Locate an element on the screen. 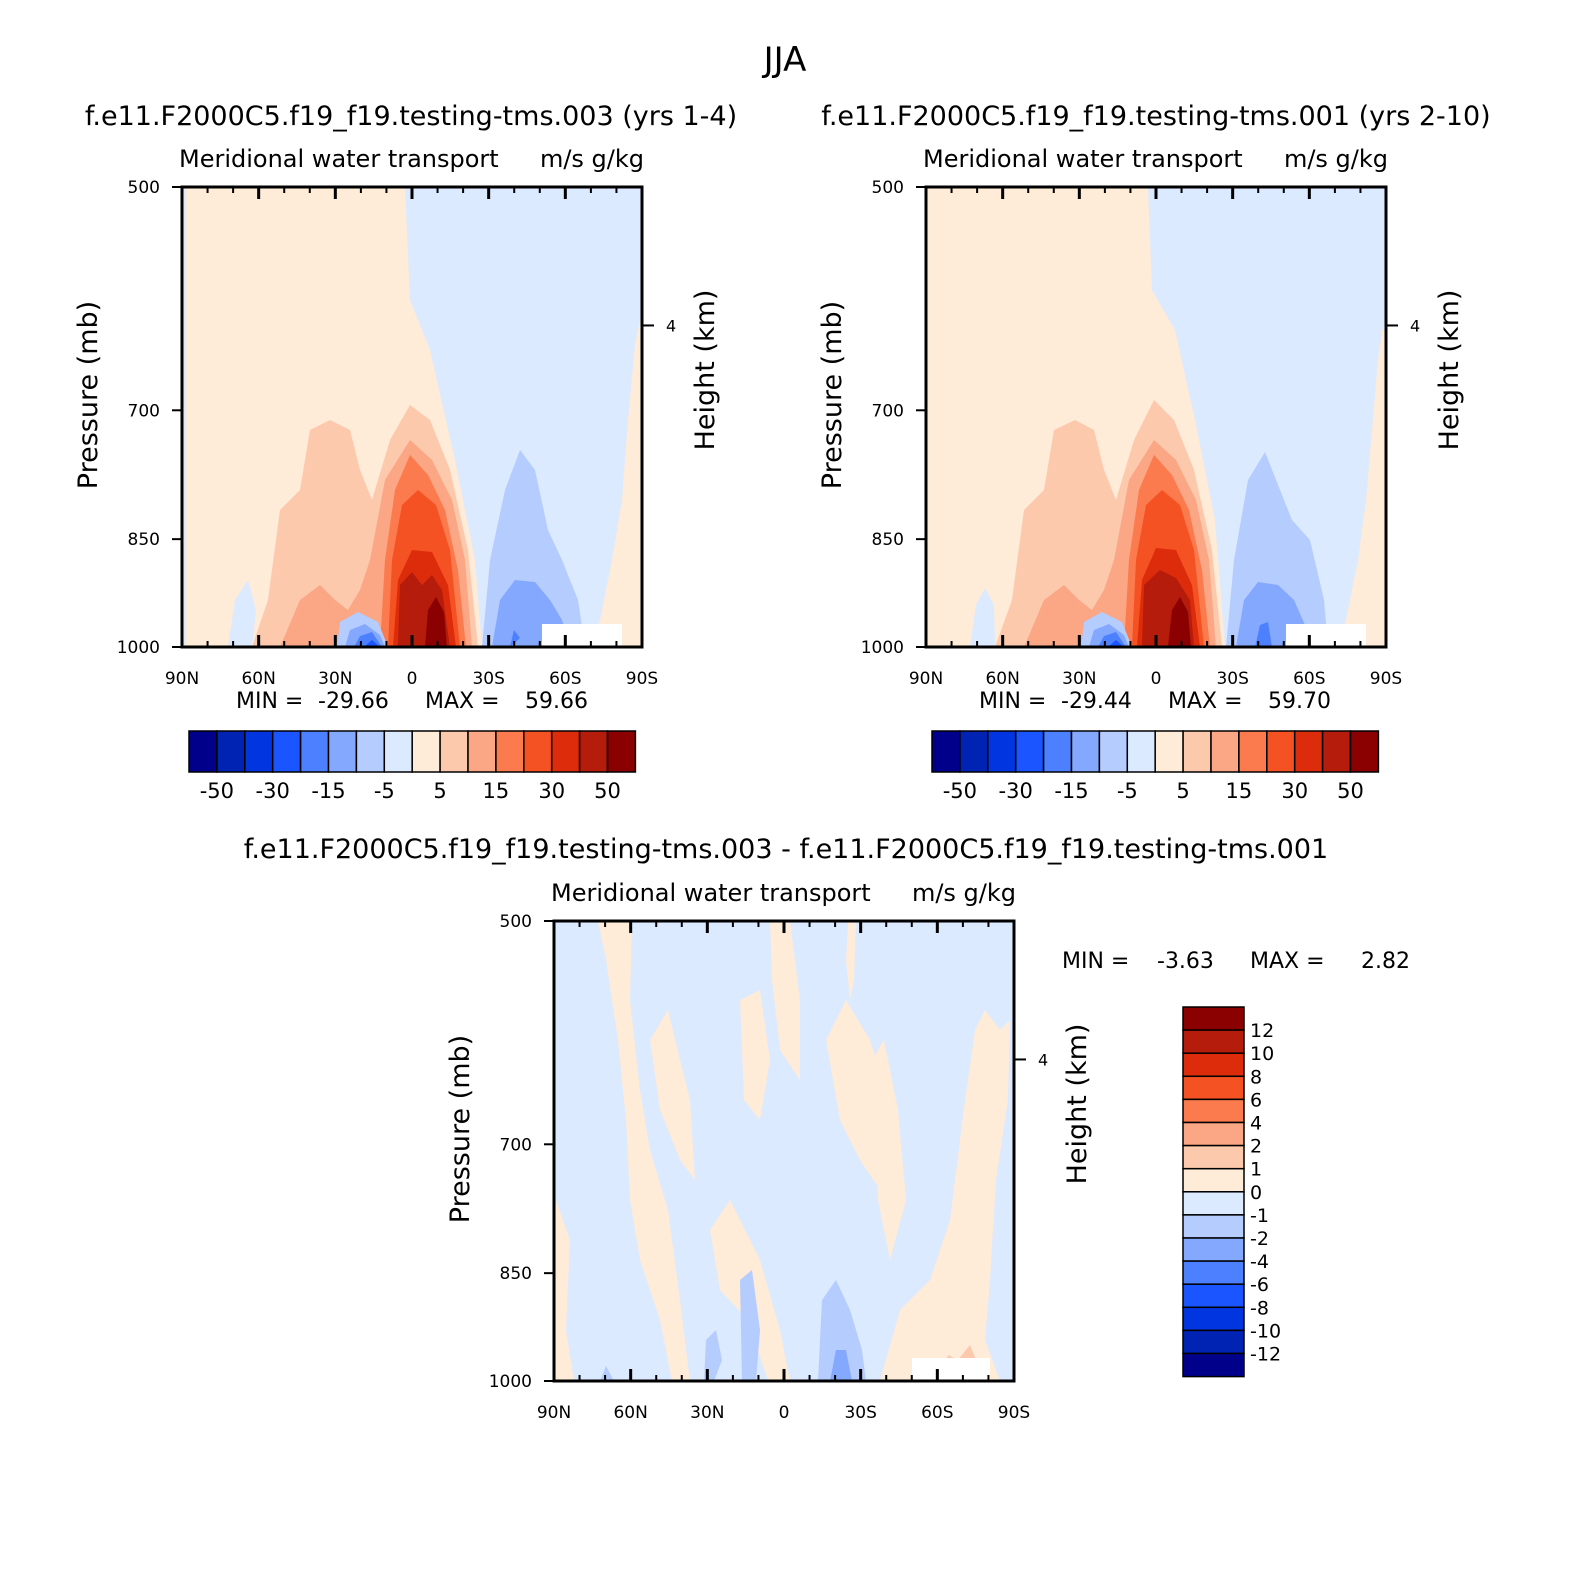 This screenshot has width=1589, height=1588. colorbar-label: -4 is located at coordinates (1259, 1262).